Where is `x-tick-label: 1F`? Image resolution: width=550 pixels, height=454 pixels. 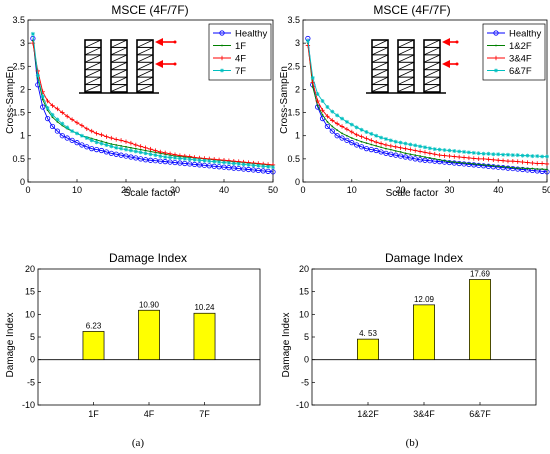
x-tick-label: 1F is located at coordinates (93, 414).